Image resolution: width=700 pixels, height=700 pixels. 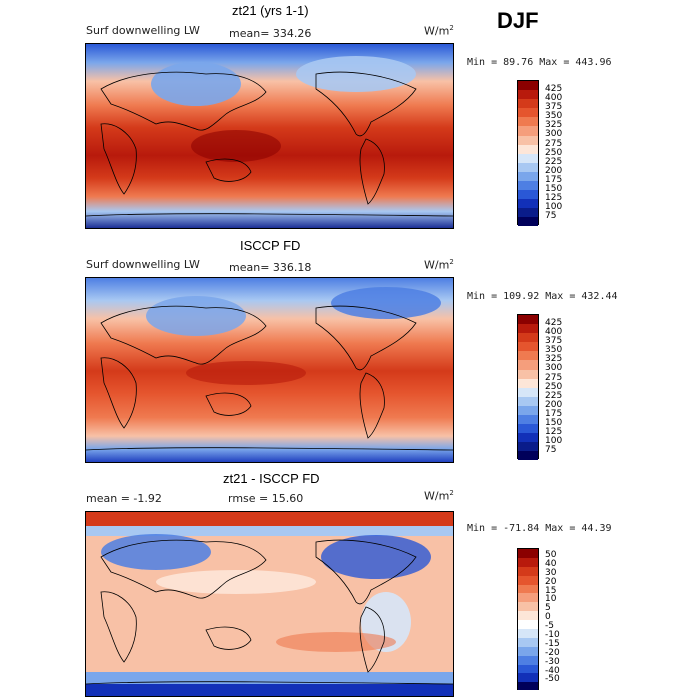 I want to click on panel1-colorbar-label: 100, so click(x=554, y=207).